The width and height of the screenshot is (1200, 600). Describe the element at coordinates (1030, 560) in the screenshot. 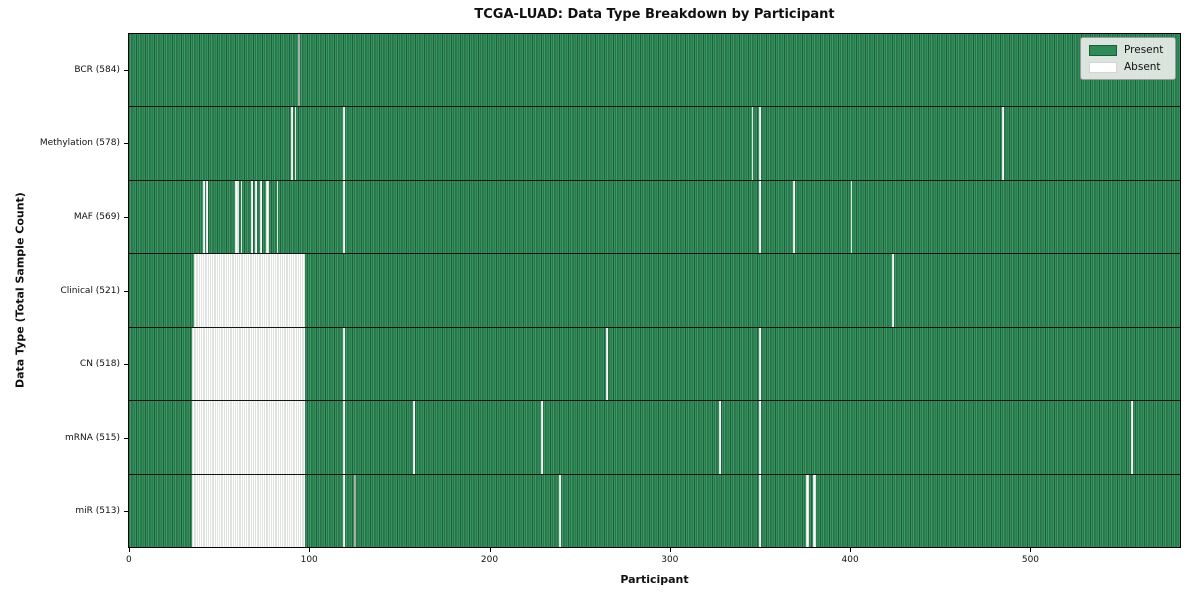

I see `x-tick-label: 500` at that location.